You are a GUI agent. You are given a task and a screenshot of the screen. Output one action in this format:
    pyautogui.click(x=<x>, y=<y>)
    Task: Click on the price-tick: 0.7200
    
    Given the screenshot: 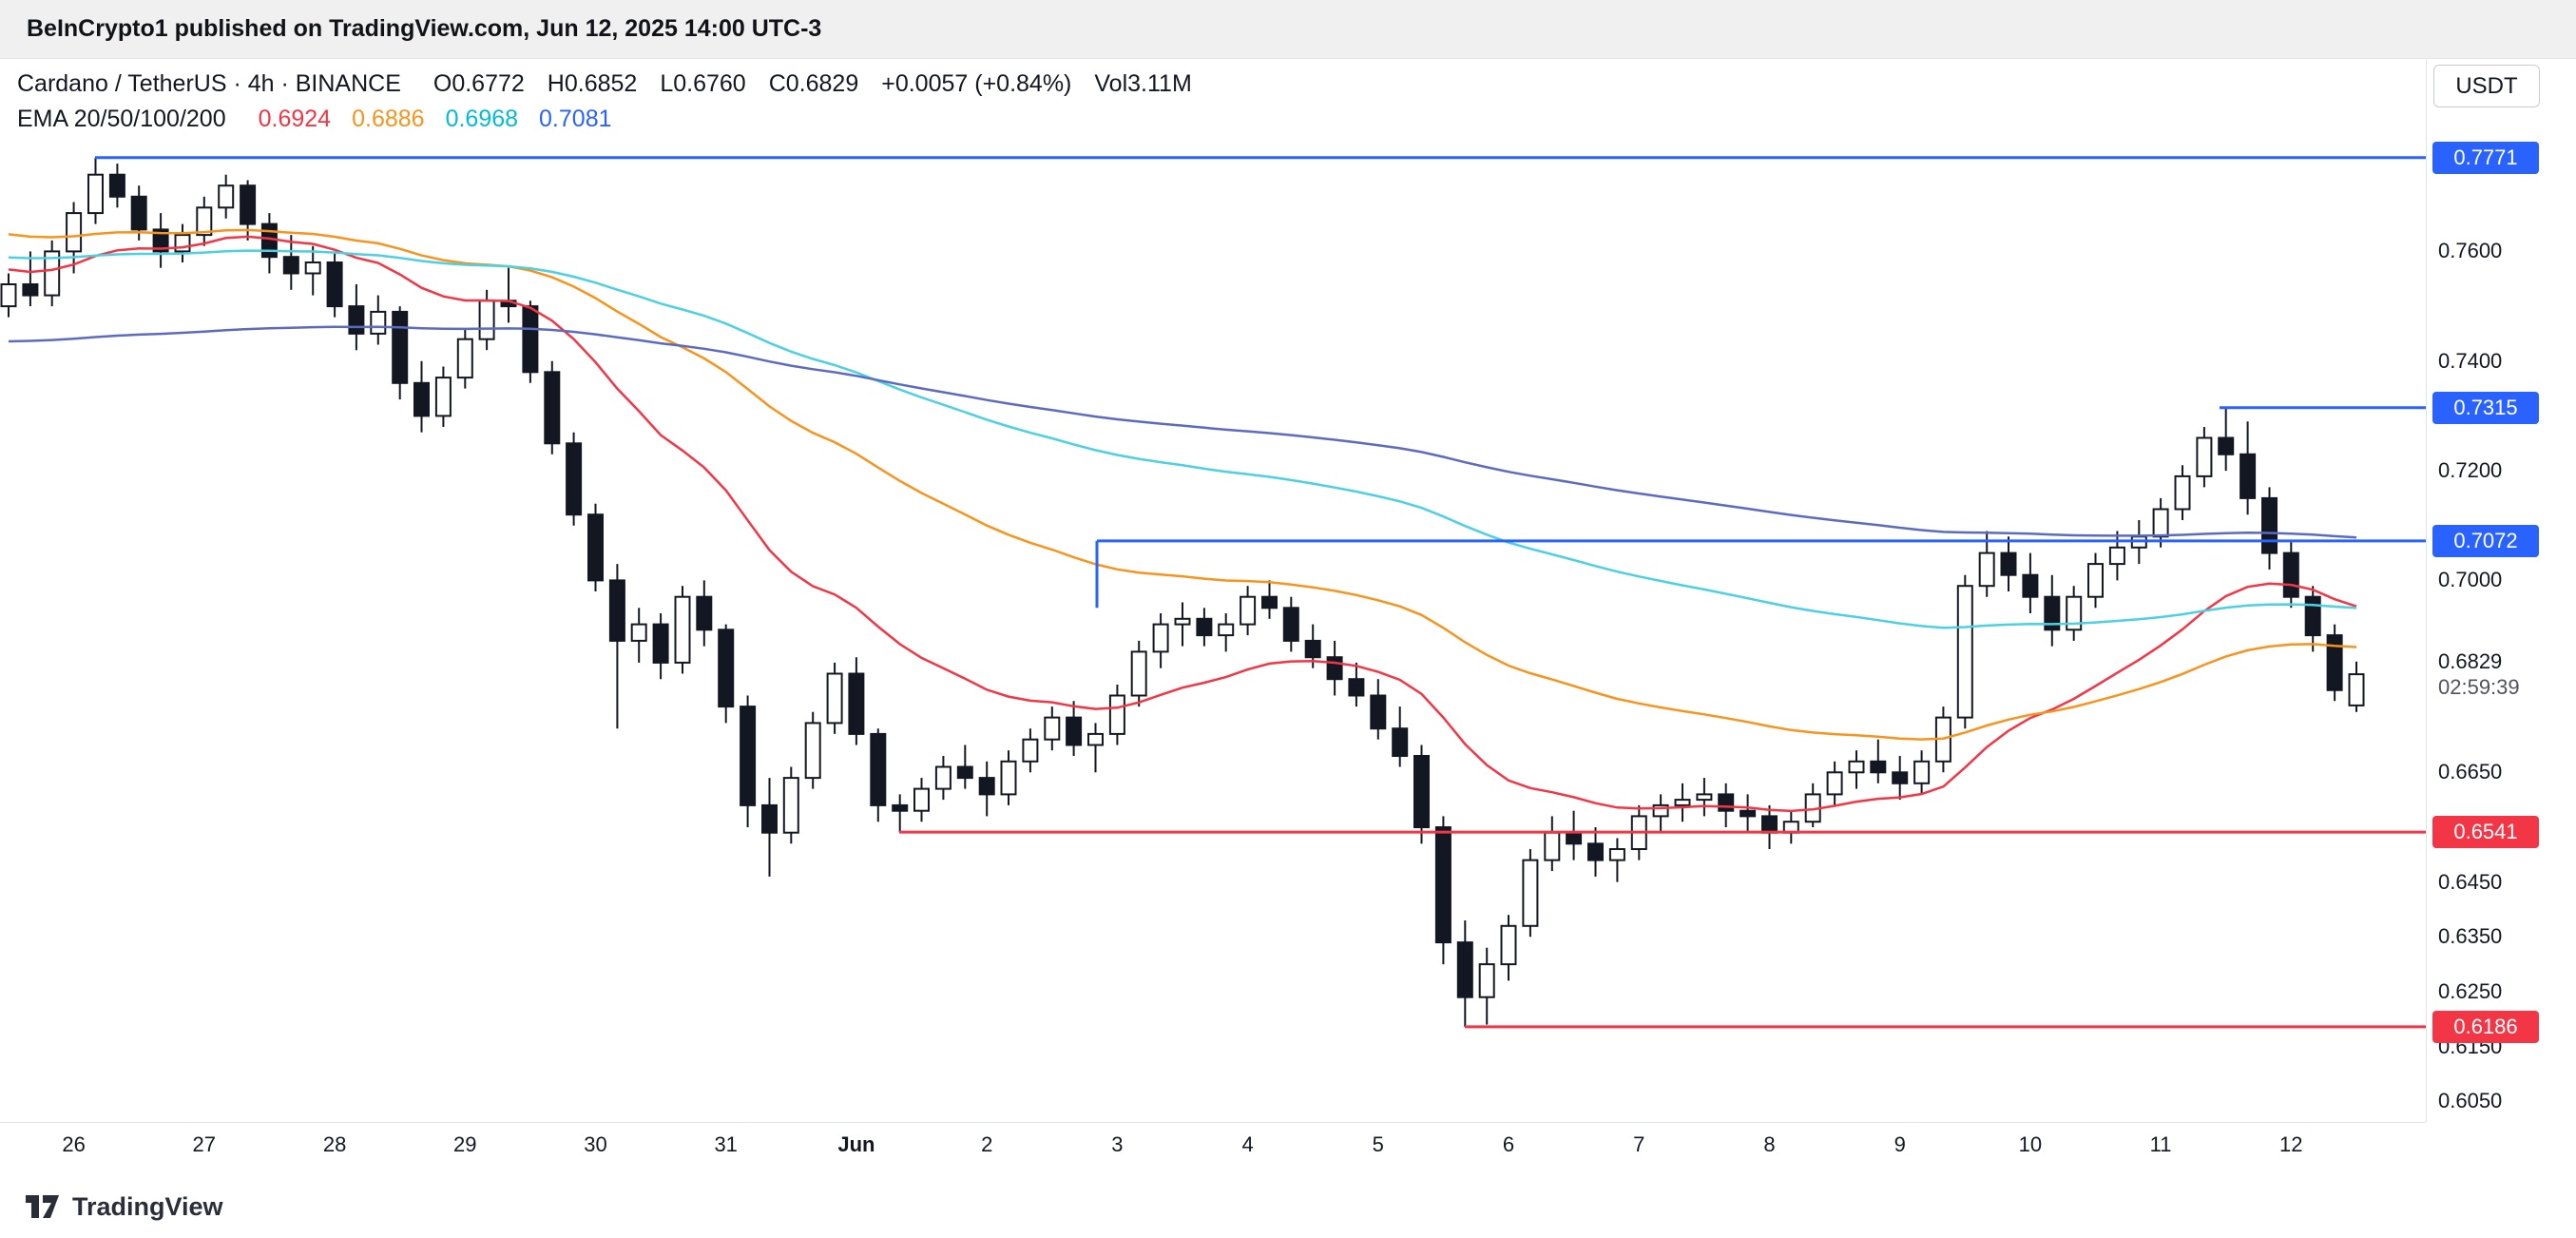 What is the action you would take?
    pyautogui.click(x=2470, y=470)
    